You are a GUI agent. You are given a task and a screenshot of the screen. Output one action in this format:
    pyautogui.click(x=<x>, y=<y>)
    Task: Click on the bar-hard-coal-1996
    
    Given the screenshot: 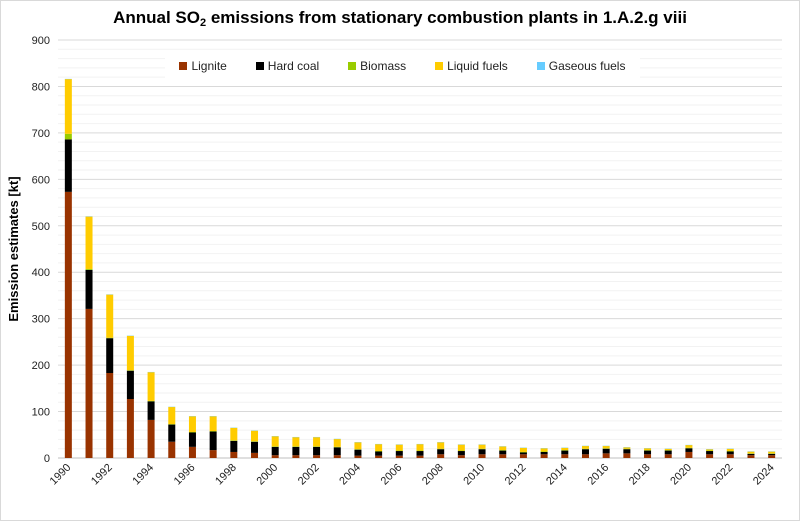 What is the action you would take?
    pyautogui.click(x=192, y=439)
    